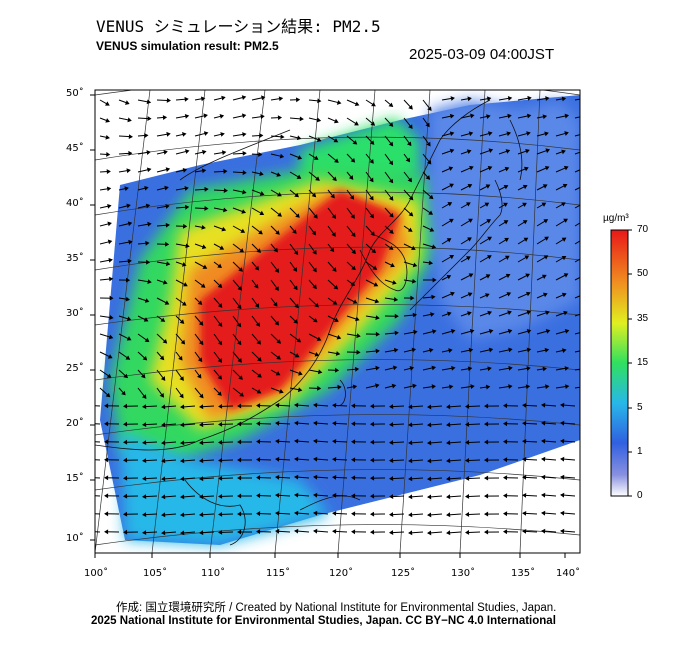 The width and height of the screenshot is (700, 649). I want to click on colorbar-unit: µg/m³, so click(616, 218).